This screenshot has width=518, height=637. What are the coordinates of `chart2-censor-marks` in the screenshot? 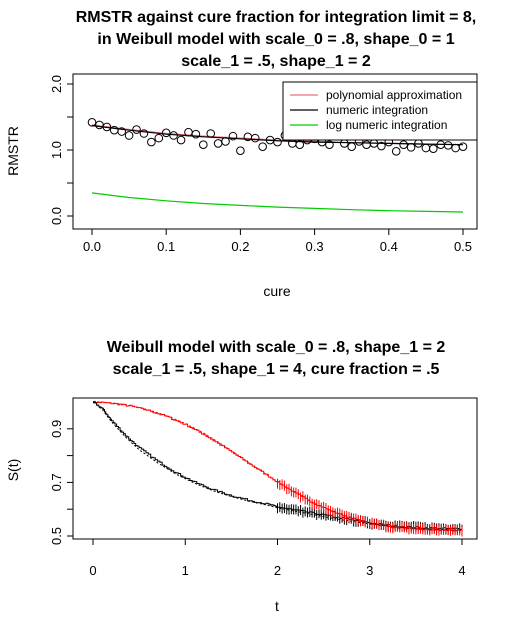 It's located at (370, 507).